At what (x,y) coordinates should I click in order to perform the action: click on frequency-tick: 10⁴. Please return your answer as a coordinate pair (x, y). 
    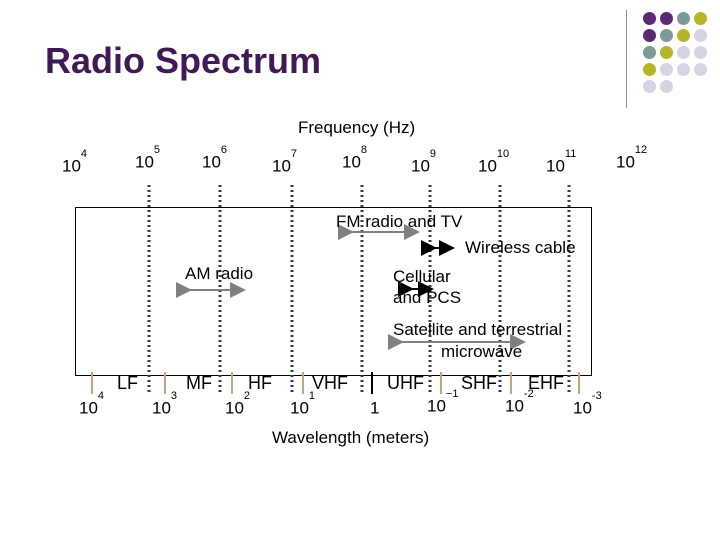
    Looking at the image, I should click on (75, 162).